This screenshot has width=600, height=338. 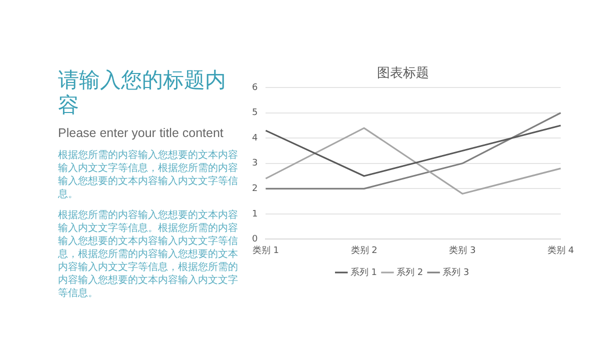 I want to click on y-tick-label: 1, so click(x=255, y=214).